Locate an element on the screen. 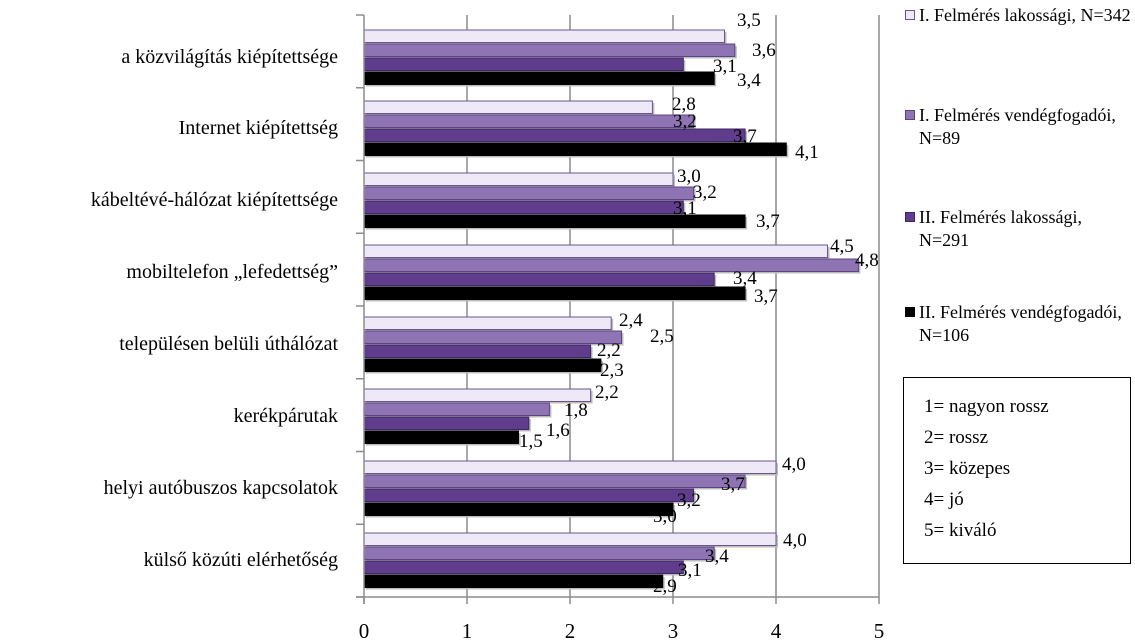 This screenshot has height=642, width=1135. category-label: mobiltelefon „lefedettség” is located at coordinates (232, 272).